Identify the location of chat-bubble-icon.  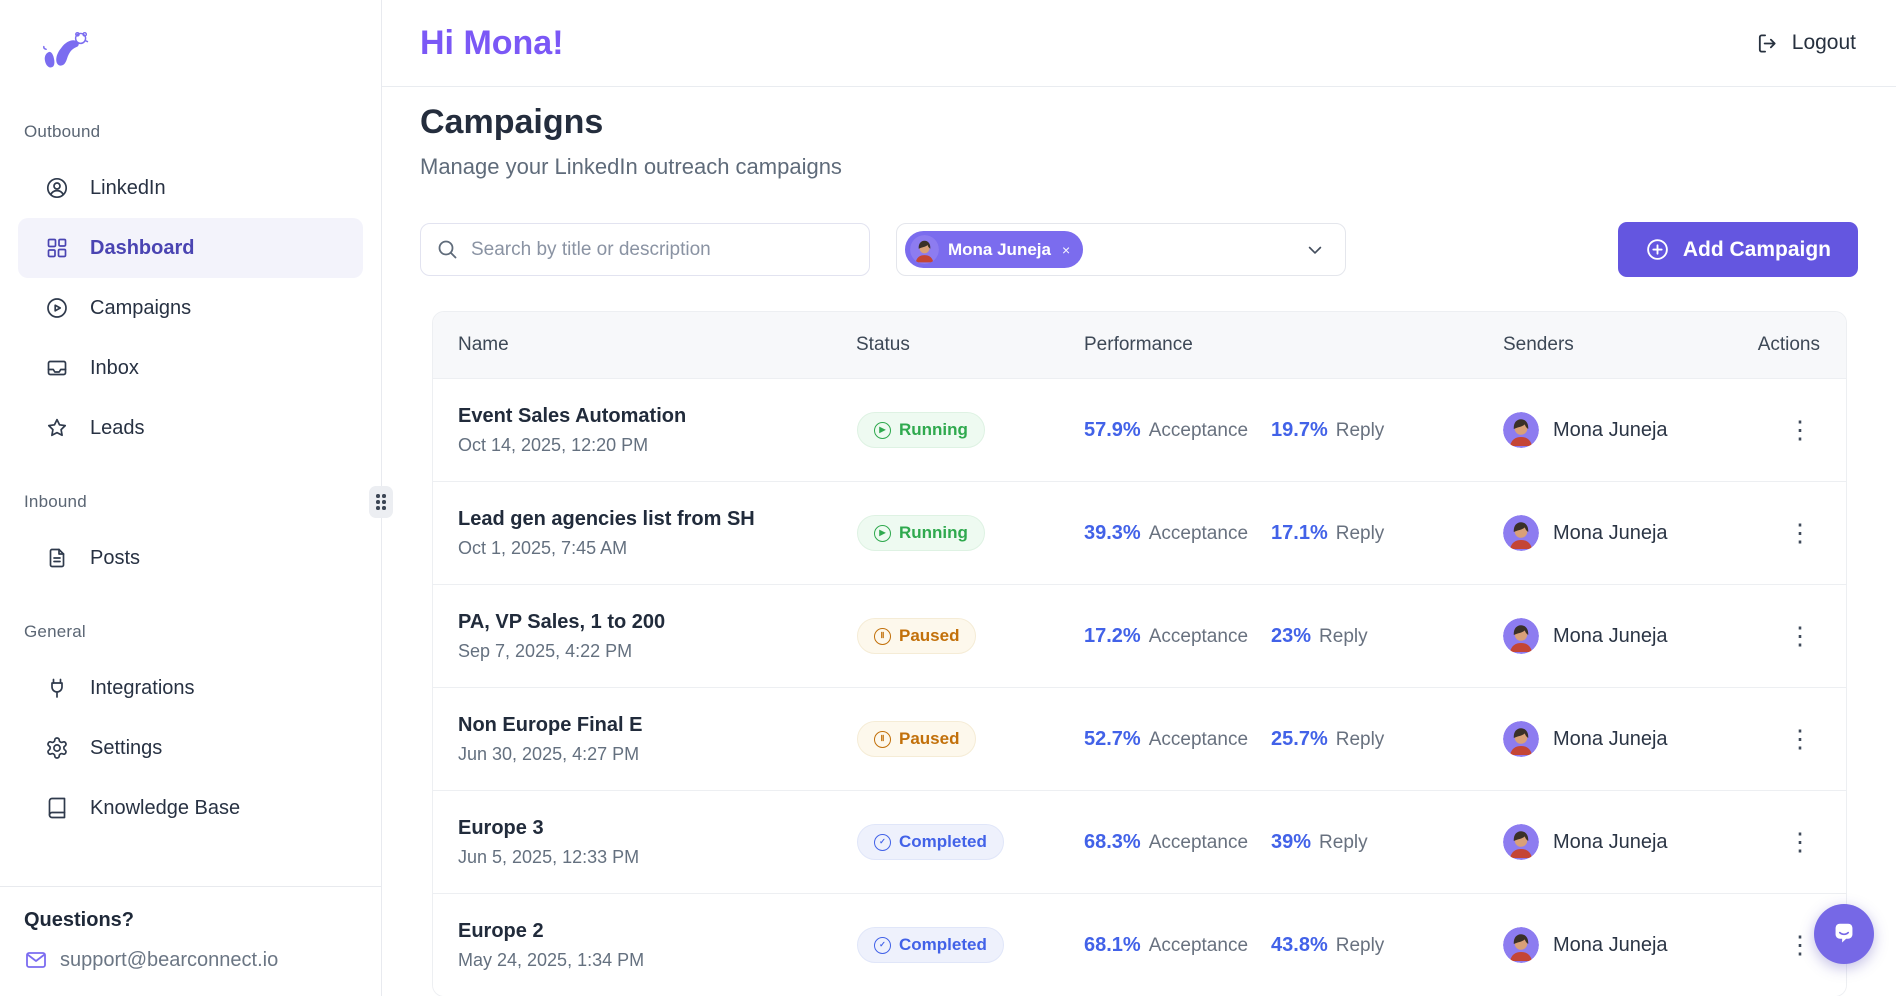
(1844, 933).